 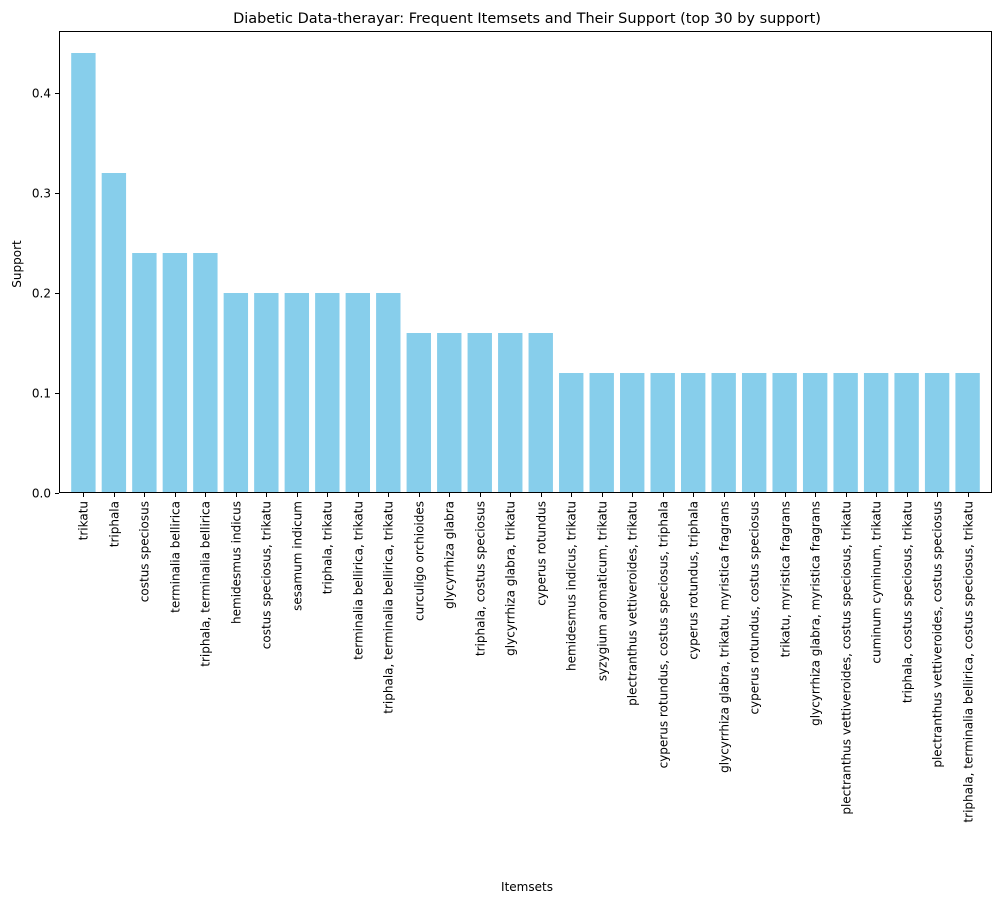 I want to click on x-tick-label: glycyrrhiza glabra, myristica fragrans, so click(x=816, y=613).